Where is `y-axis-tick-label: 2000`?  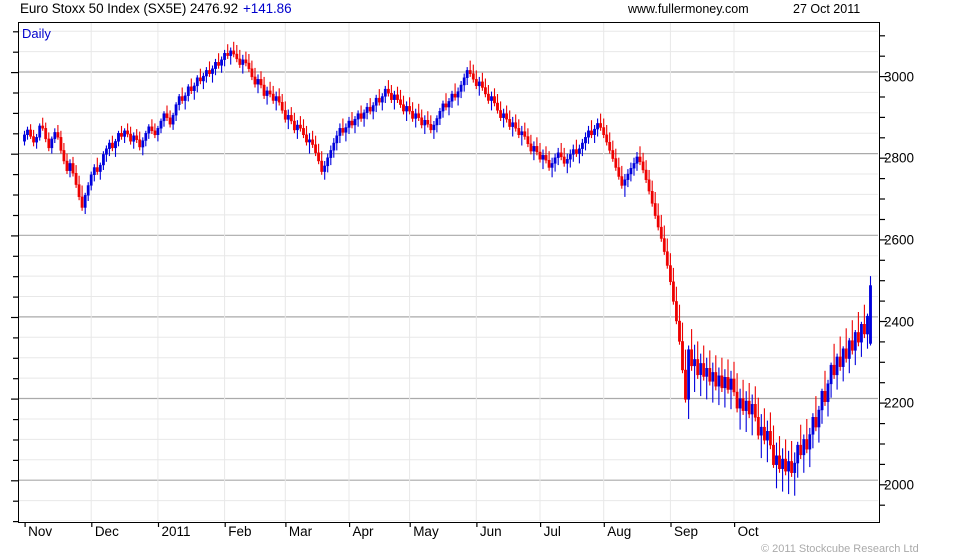 y-axis-tick-label: 2000 is located at coordinates (899, 485).